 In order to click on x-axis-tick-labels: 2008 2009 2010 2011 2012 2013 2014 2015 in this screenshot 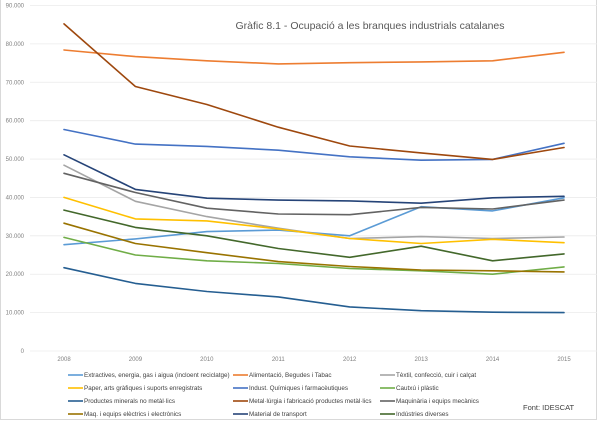, I will do `click(314, 360)`.